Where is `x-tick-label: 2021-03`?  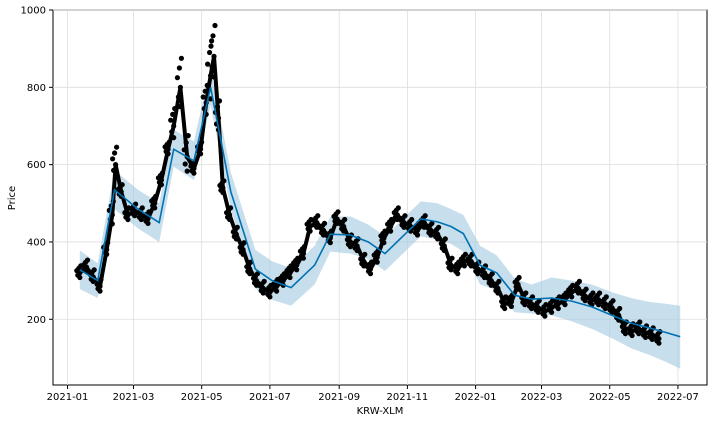 x-tick-label: 2021-03 is located at coordinates (134, 397).